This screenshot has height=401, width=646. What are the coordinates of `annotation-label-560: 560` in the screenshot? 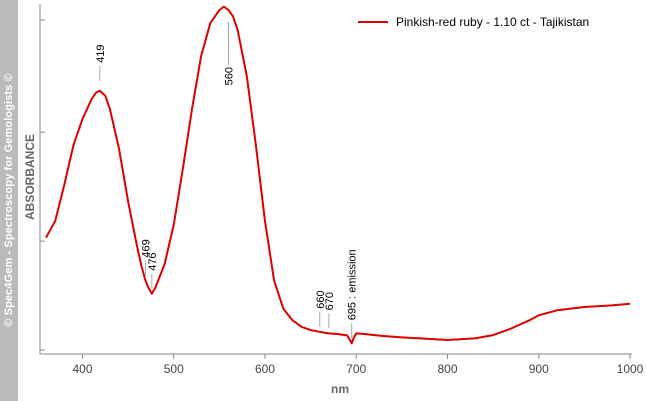 It's located at (230, 76).